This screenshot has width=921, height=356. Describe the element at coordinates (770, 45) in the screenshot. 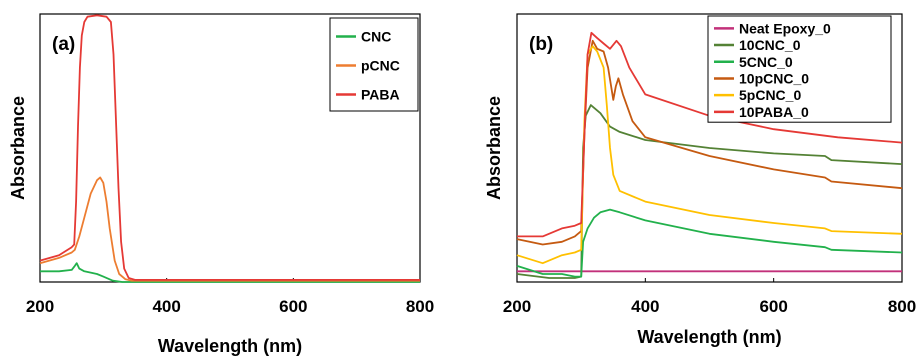

I see `legend-label: 10CNC_0` at that location.